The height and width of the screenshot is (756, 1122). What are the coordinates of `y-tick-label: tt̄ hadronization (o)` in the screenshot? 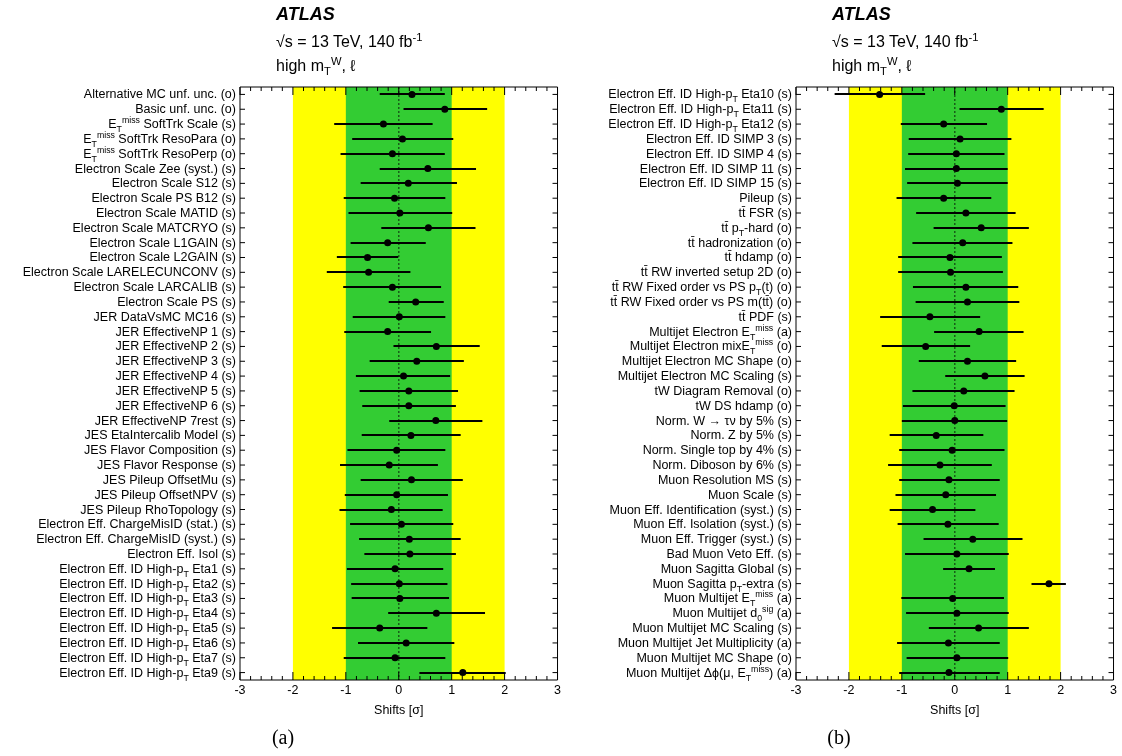 It's located at (739, 242).